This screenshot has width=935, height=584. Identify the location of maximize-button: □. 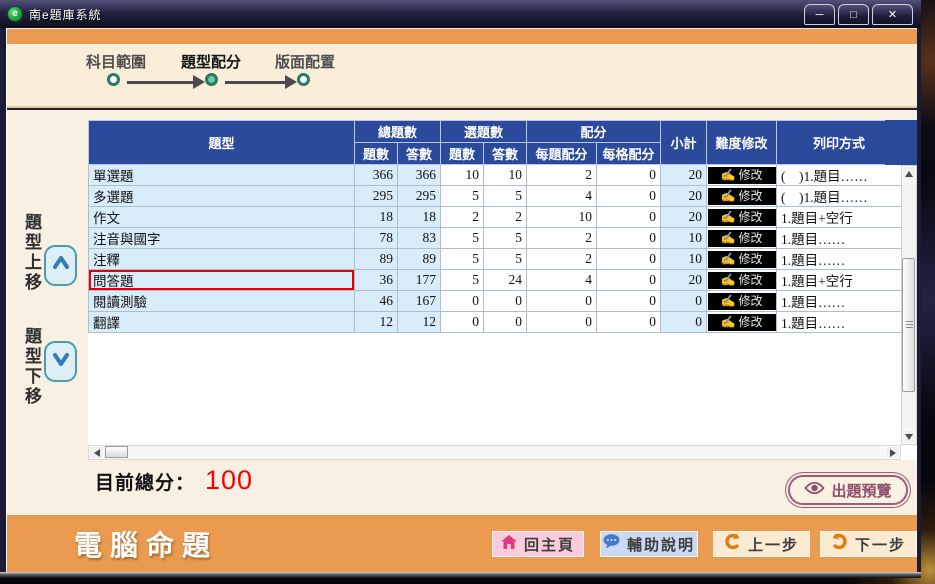
(853, 14).